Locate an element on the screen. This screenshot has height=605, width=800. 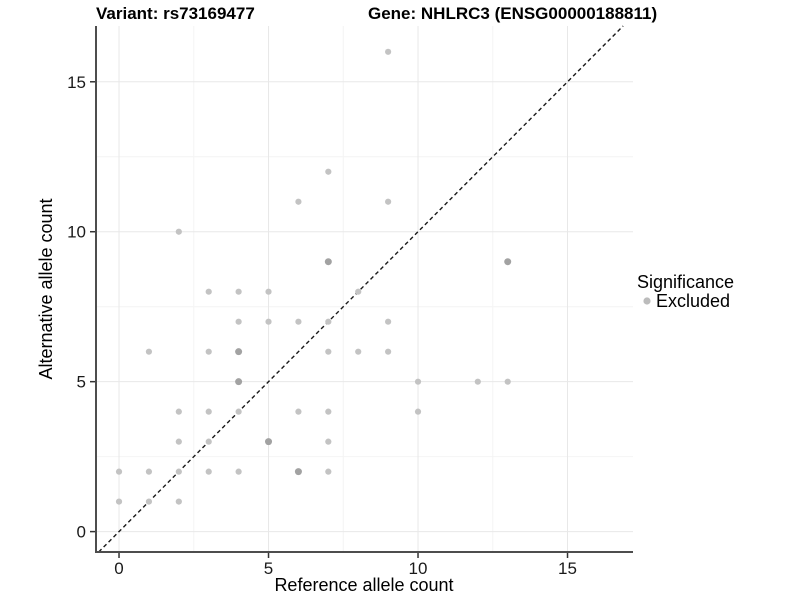
y-tick-label: 5 is located at coordinates (81, 382).